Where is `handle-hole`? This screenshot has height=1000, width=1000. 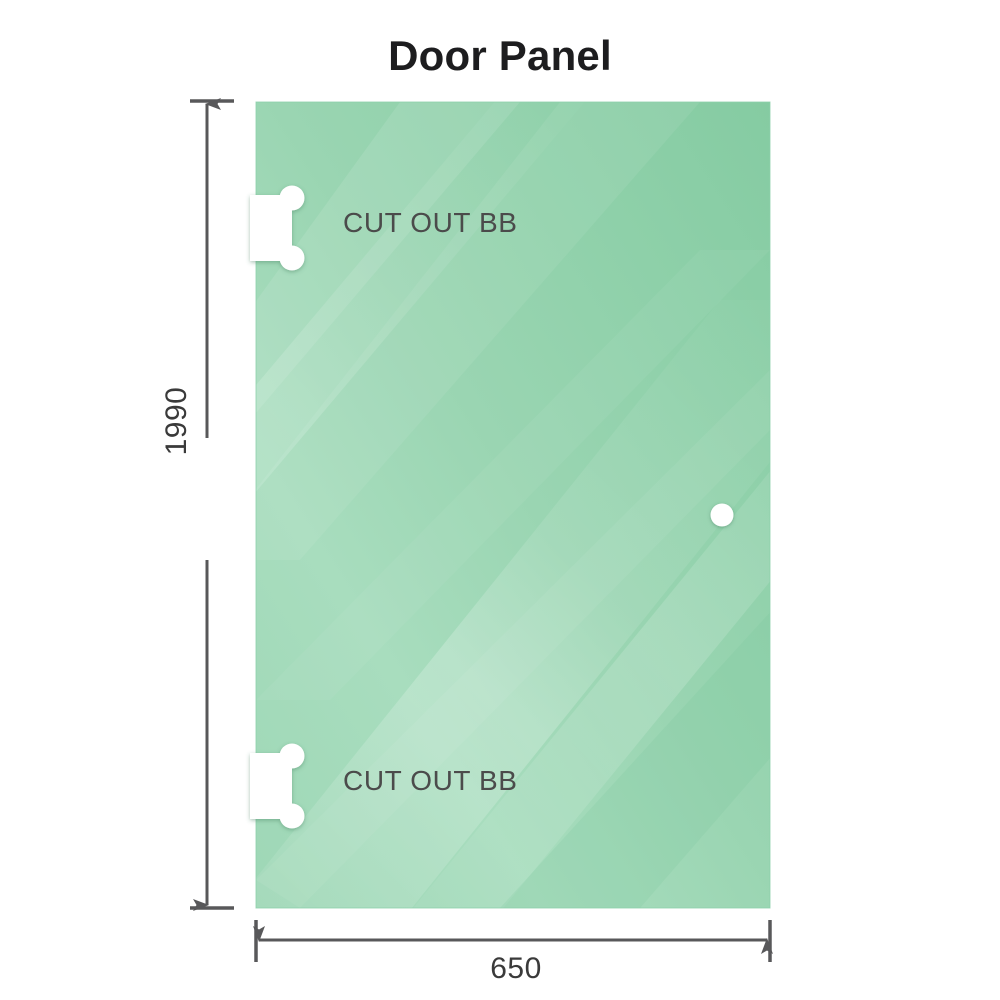 handle-hole is located at coordinates (722, 515).